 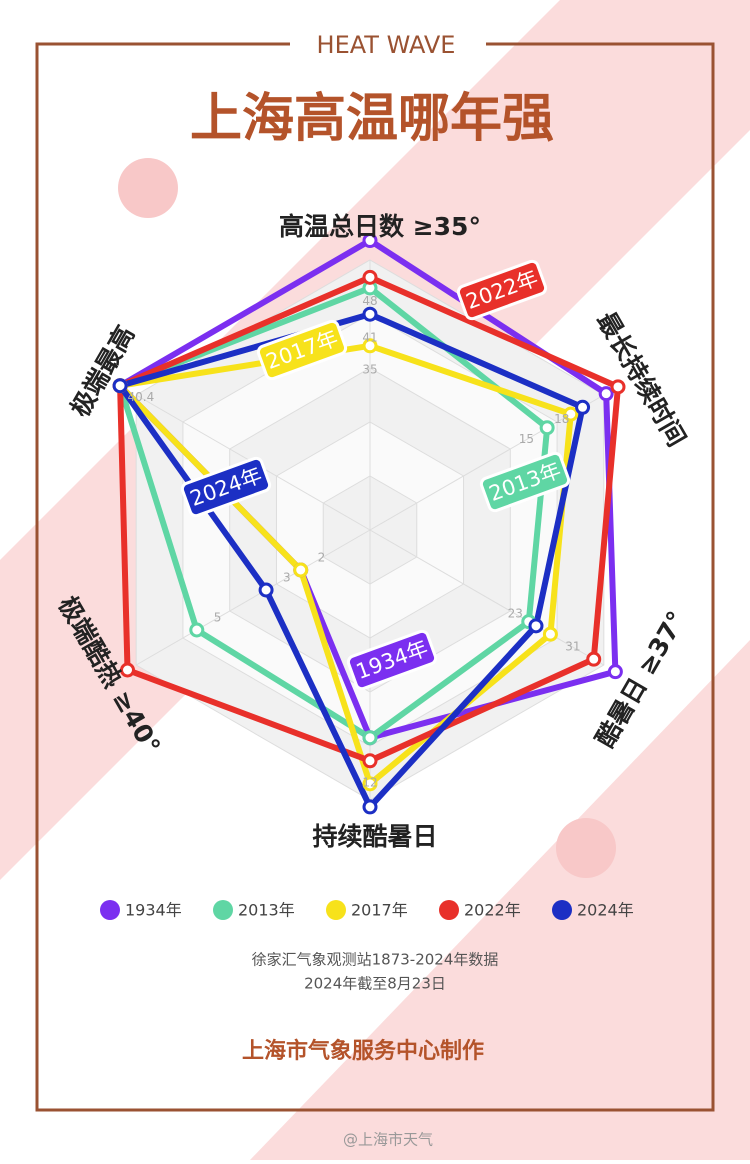 What do you see at coordinates (515, 613) in the screenshot?
I see `value-label: 23` at bounding box center [515, 613].